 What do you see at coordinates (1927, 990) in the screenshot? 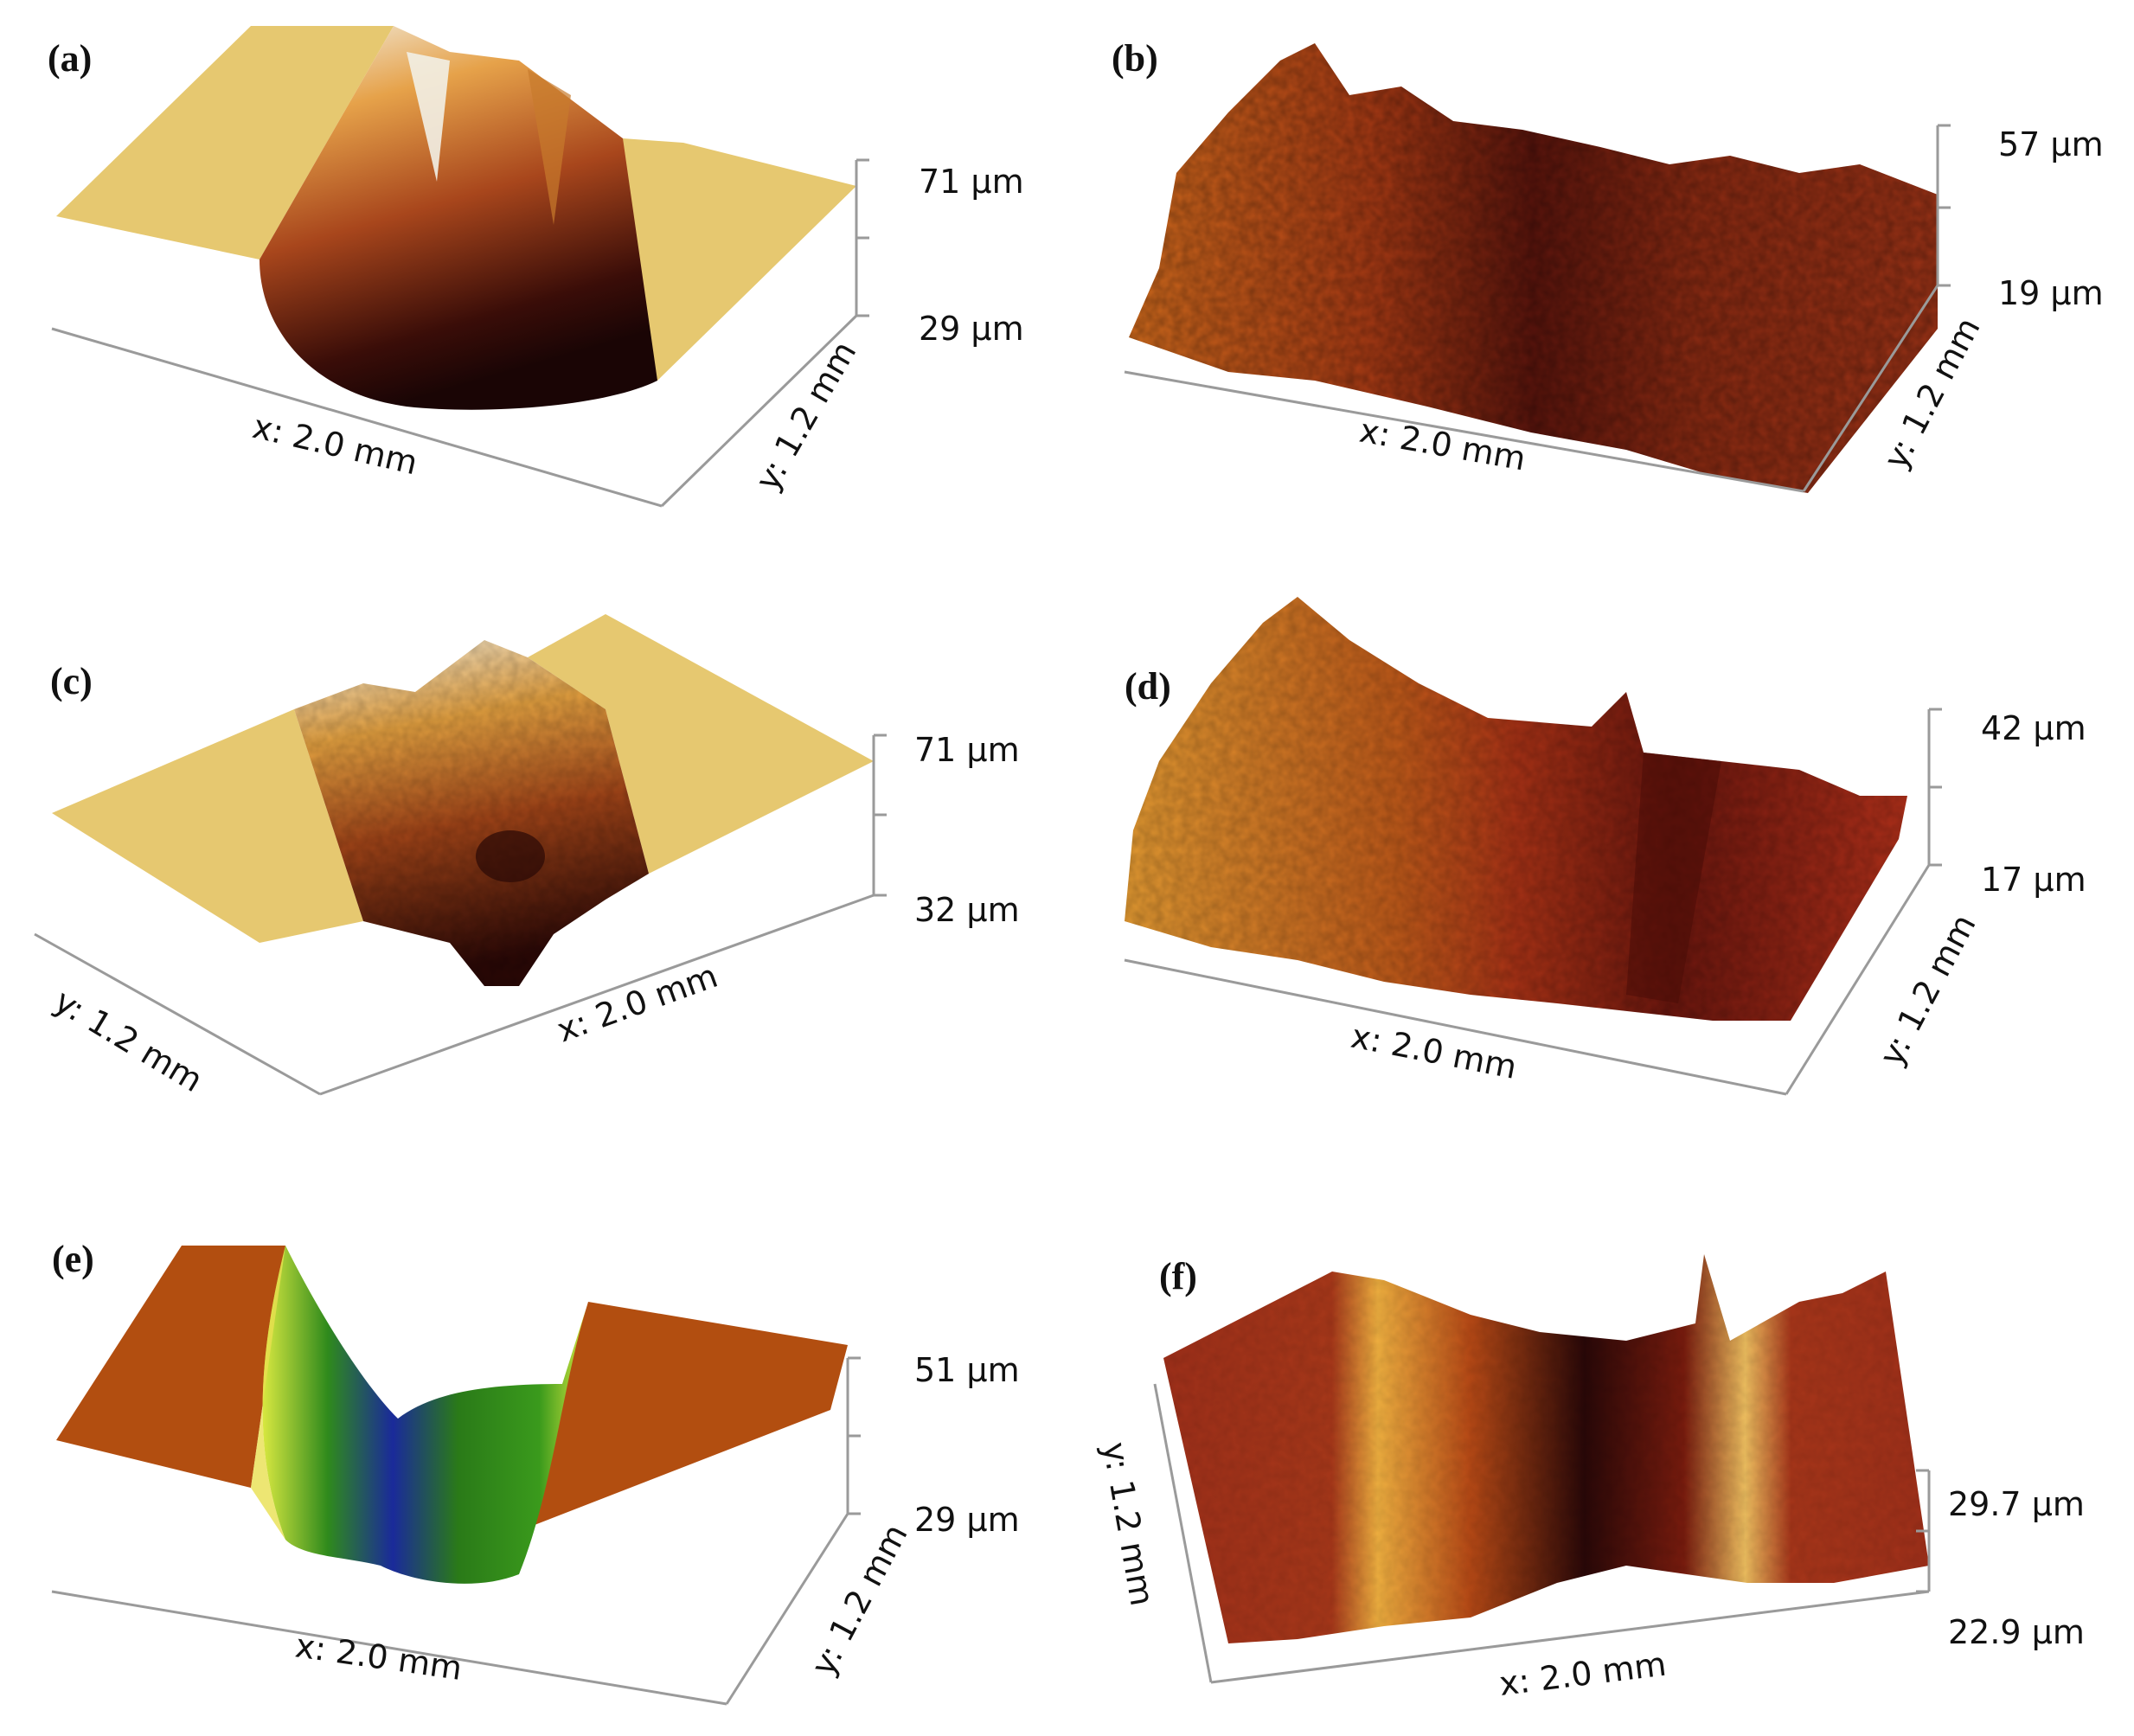
I see `panel-d-y-label: y: 1.2 mm` at bounding box center [1927, 990].